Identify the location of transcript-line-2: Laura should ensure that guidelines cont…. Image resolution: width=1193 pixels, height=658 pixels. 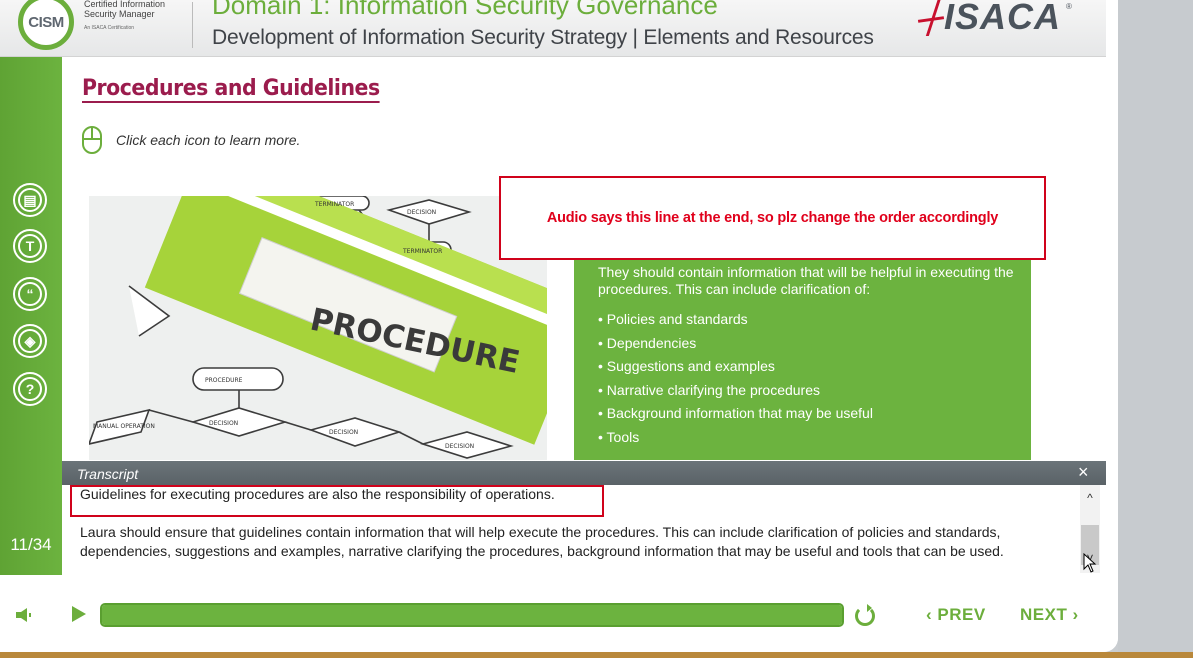
(542, 541).